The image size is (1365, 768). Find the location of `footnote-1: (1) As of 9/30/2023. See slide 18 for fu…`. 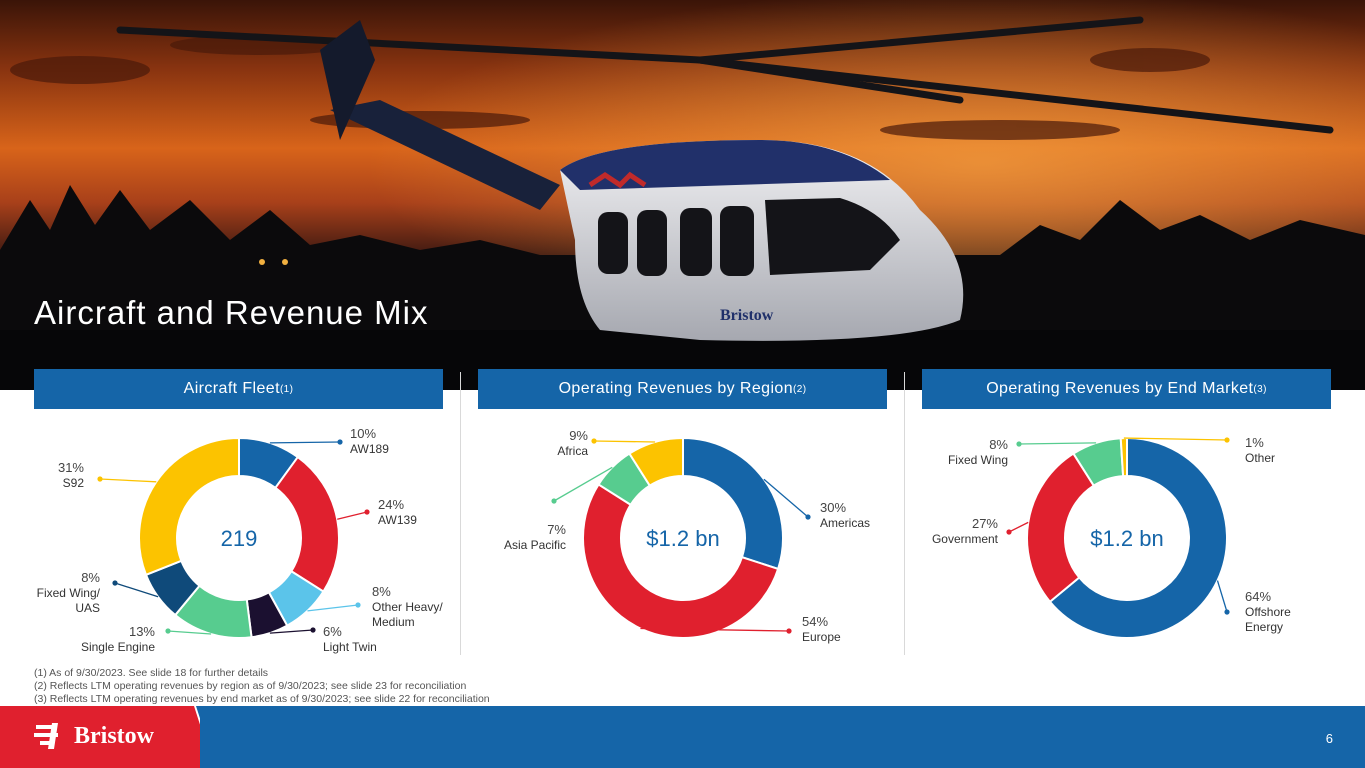

footnote-1: (1) As of 9/30/2023. See slide 18 for fu… is located at coordinates (151, 673).